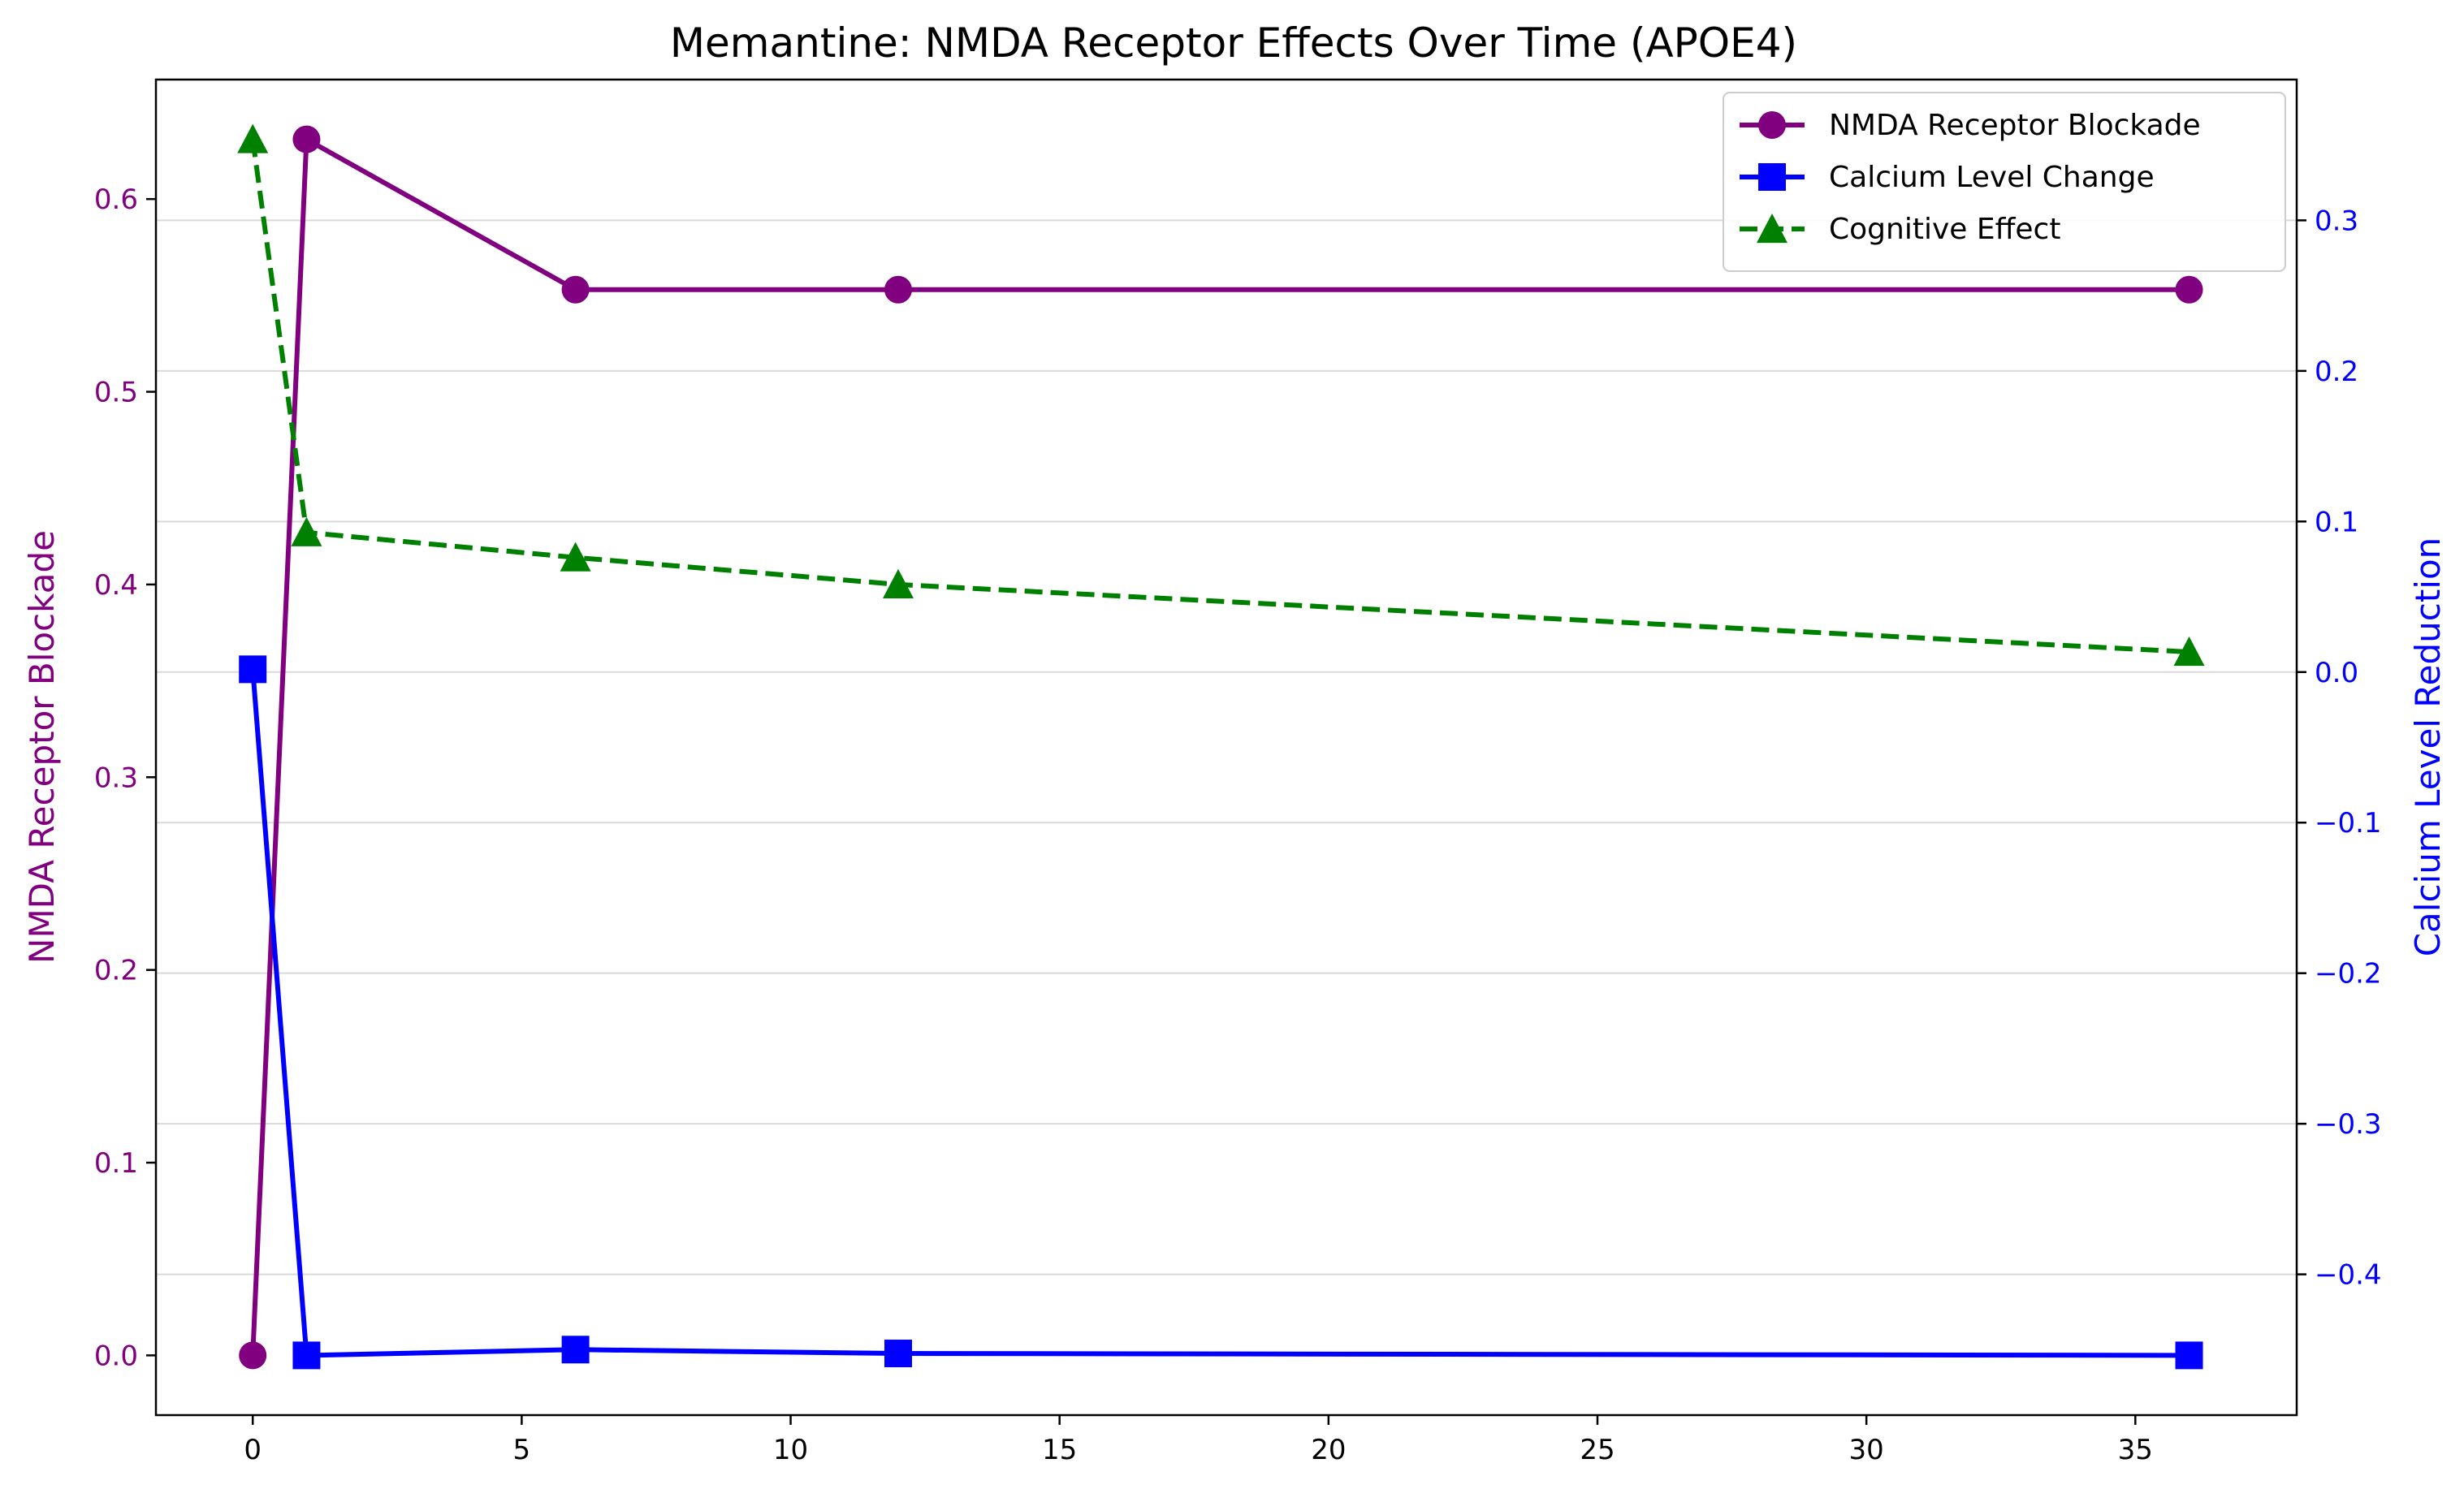 Image resolution: width=2464 pixels, height=1489 pixels. I want to click on y-tick-label-right: 0.1, so click(2336, 522).